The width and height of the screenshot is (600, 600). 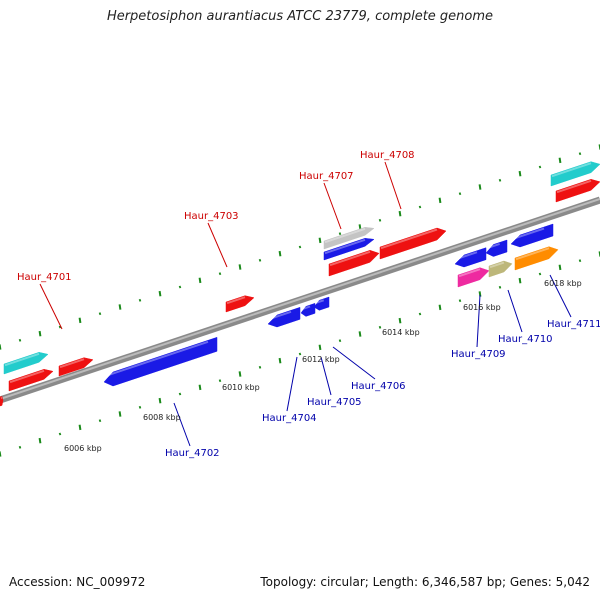 I want to click on gene-red-left-b, so click(x=76, y=367).